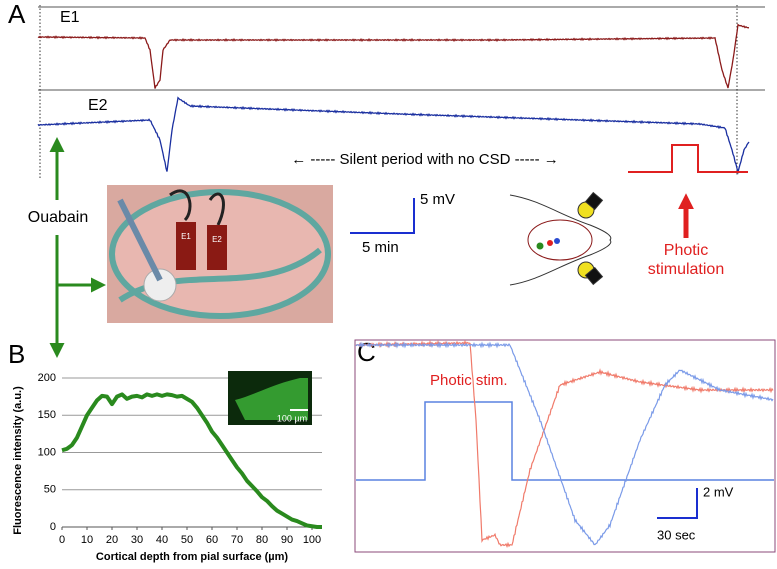 This screenshot has width=777, height=569. What do you see at coordinates (18, 460) in the screenshot?
I see `y-axis-title: Fluorescence intensity (a.u.)` at bounding box center [18, 460].